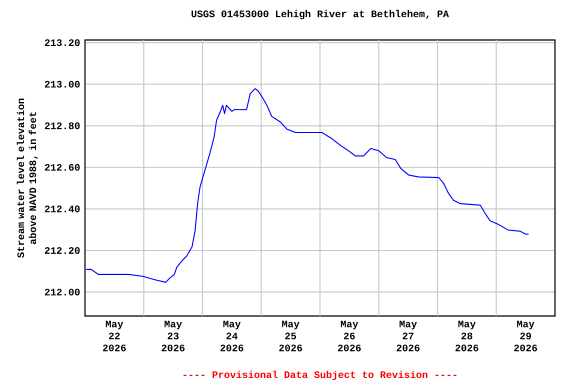  What do you see at coordinates (349, 336) in the screenshot?
I see `x-tick-label: May 26 2026` at bounding box center [349, 336].